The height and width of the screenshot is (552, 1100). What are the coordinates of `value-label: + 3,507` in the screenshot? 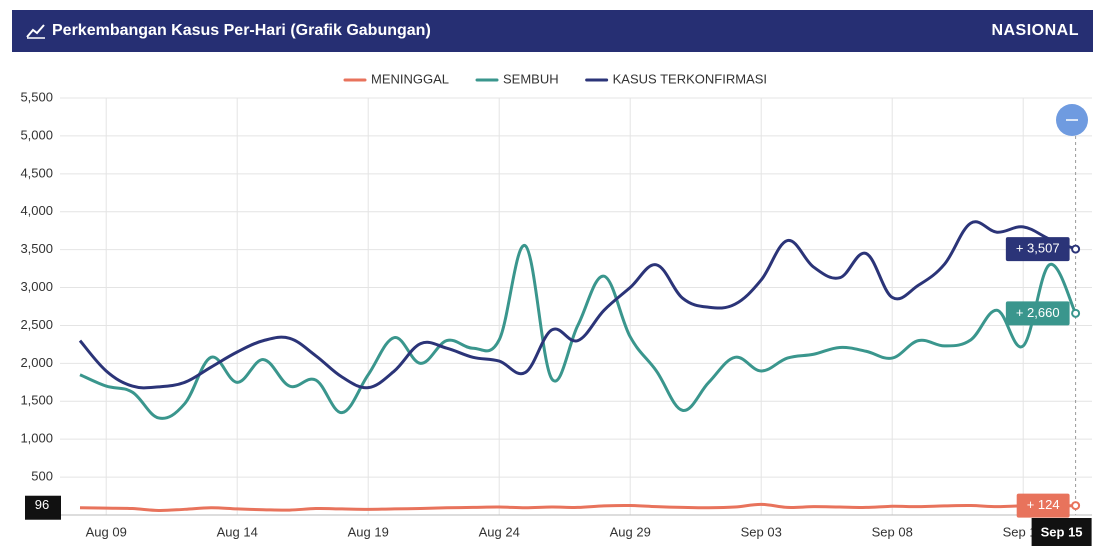 It's located at (1038, 248).